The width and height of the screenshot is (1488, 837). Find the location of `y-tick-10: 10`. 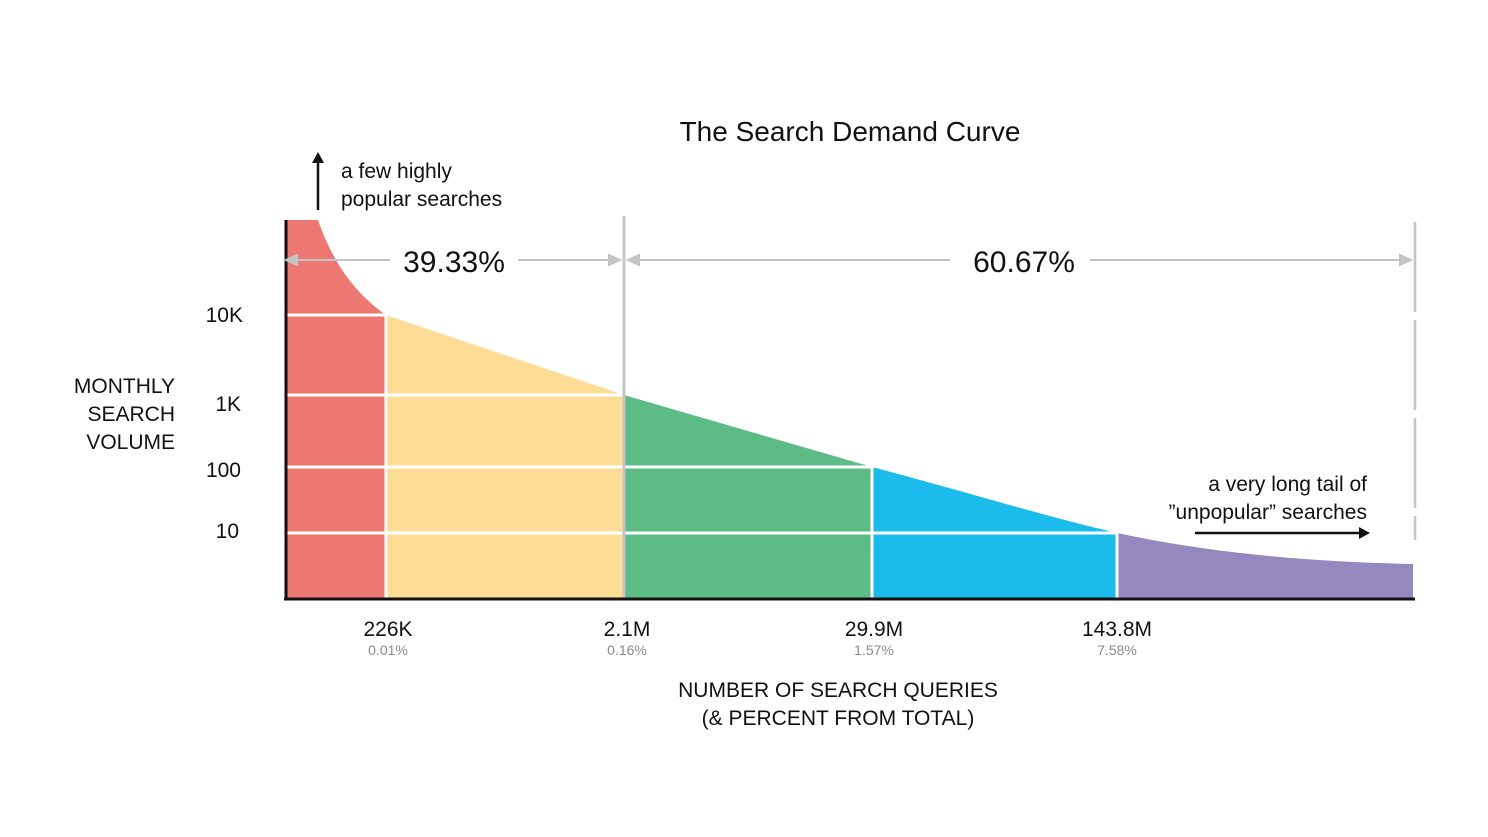

y-tick-10: 10 is located at coordinates (227, 531).